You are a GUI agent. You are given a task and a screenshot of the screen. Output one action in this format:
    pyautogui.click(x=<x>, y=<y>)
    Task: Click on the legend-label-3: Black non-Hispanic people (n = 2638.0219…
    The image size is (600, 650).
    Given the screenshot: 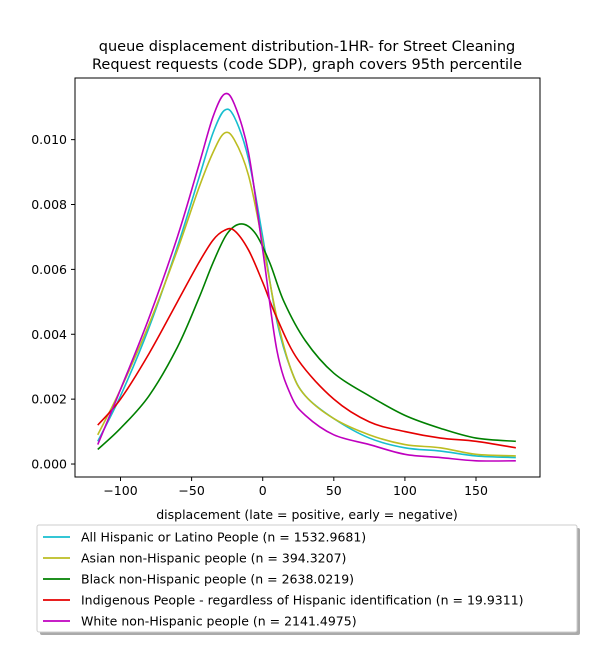 What is the action you would take?
    pyautogui.click(x=217, y=579)
    